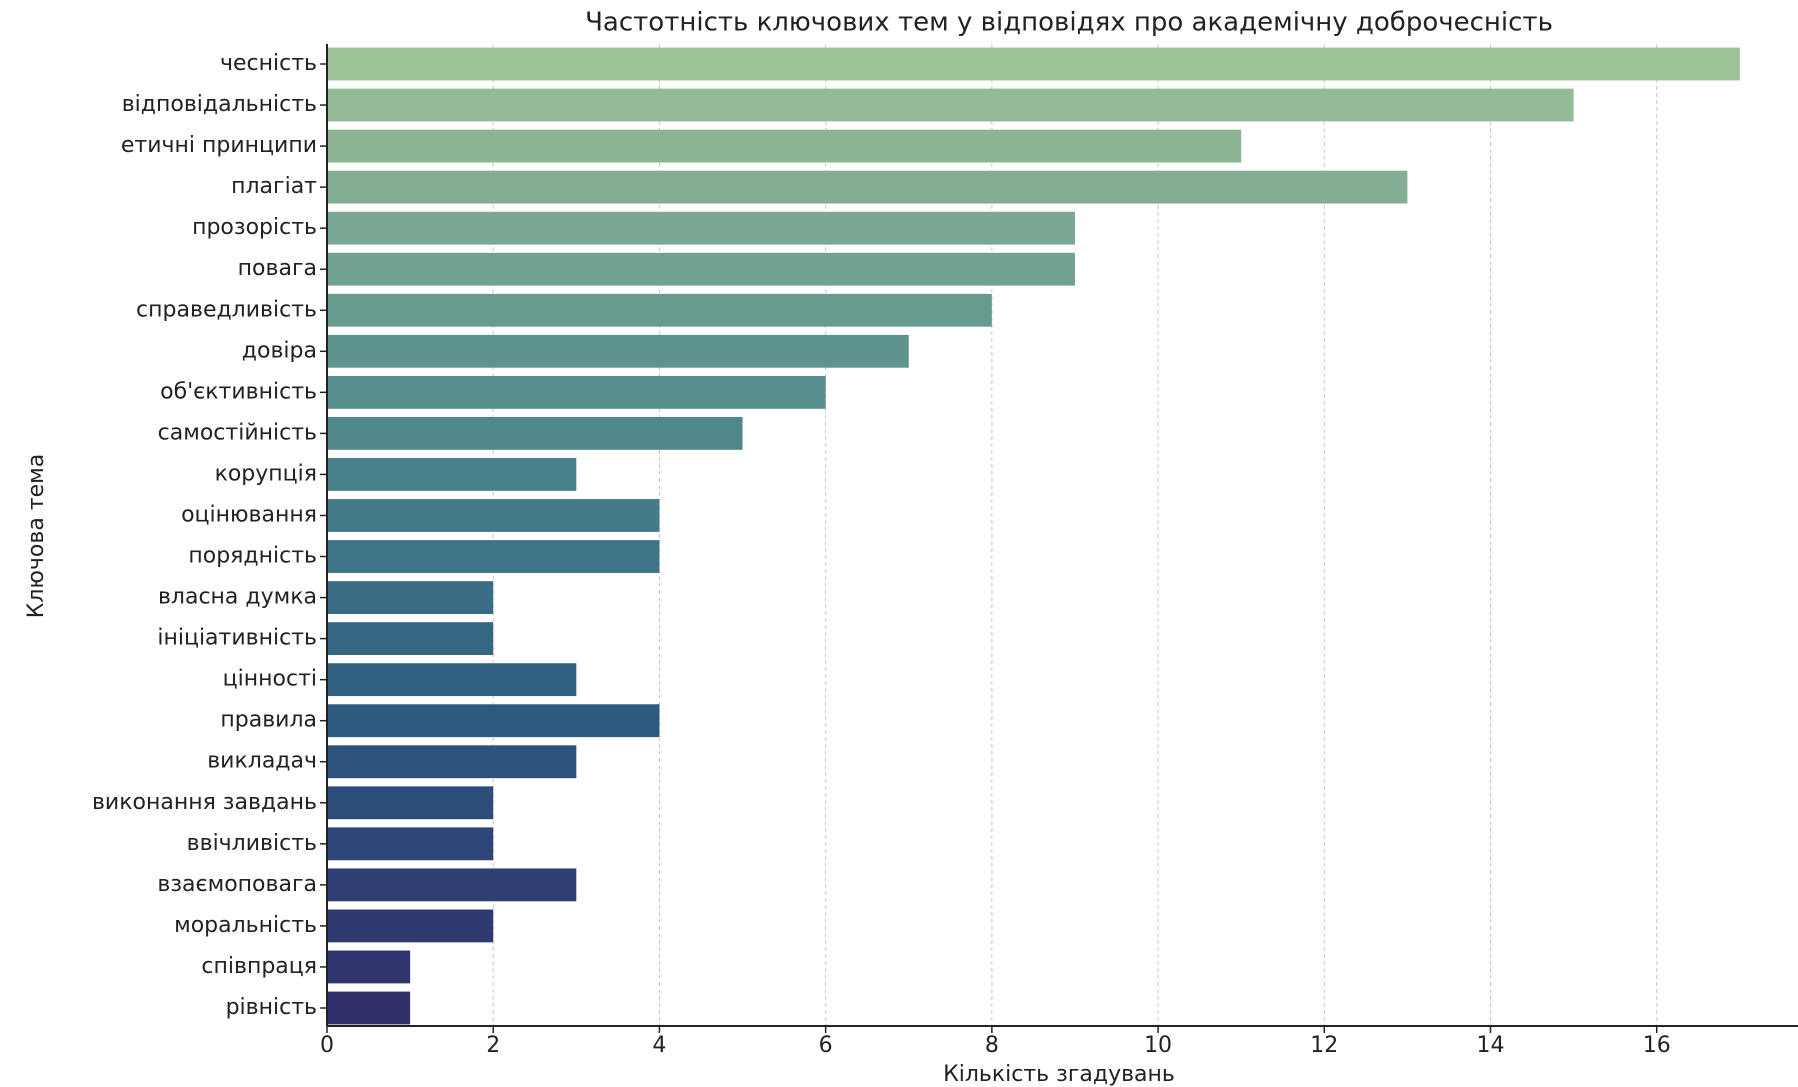  Describe the element at coordinates (237, 432) in the screenshot. I see `y-tick-label: самостійність` at that location.